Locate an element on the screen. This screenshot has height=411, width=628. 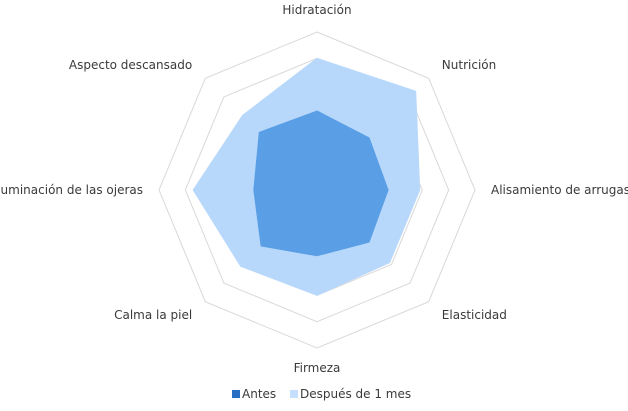
axis-label-elasticidad: Elasticidad is located at coordinates (474, 315).